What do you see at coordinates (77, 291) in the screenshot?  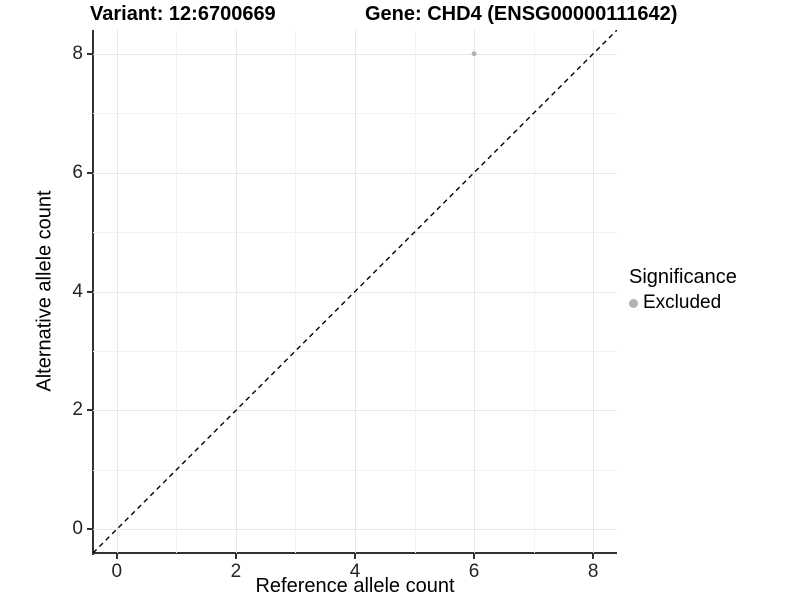 I see `y-tick-label: 4` at bounding box center [77, 291].